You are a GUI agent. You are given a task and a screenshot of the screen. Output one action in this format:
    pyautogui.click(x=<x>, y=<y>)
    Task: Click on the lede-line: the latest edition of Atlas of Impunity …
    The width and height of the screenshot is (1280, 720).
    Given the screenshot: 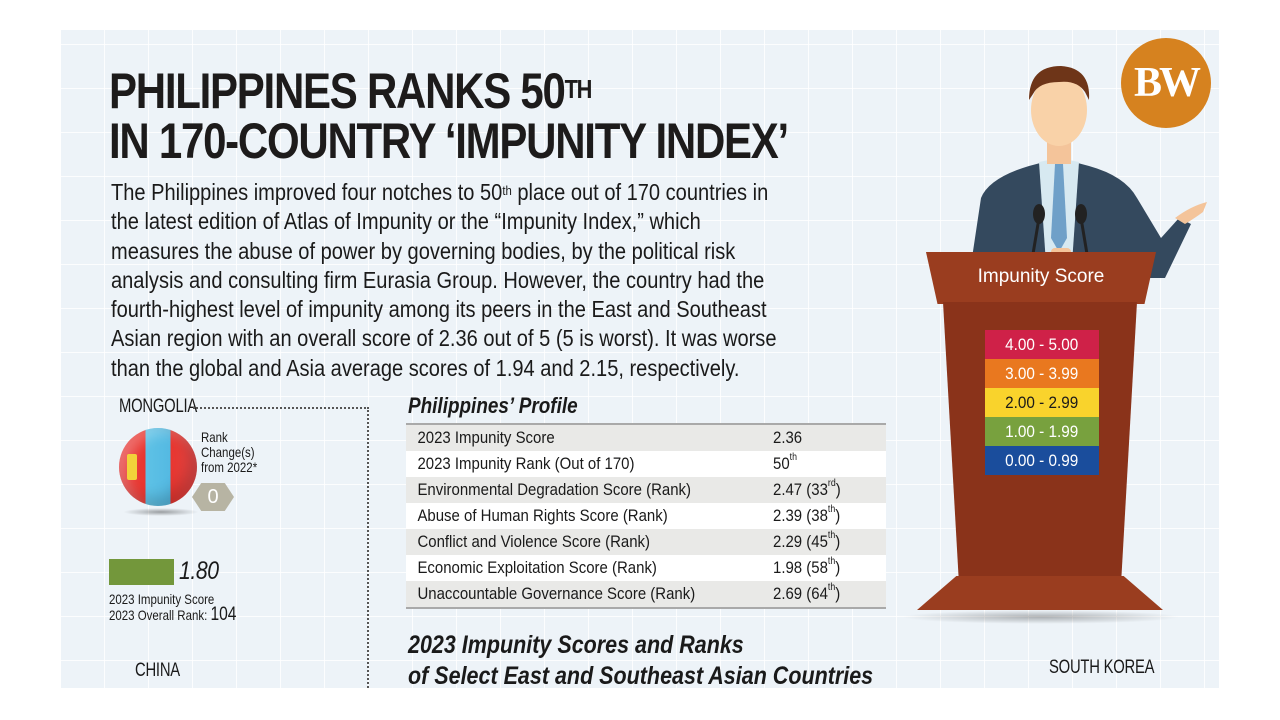 What is the action you would take?
    pyautogui.click(x=406, y=221)
    